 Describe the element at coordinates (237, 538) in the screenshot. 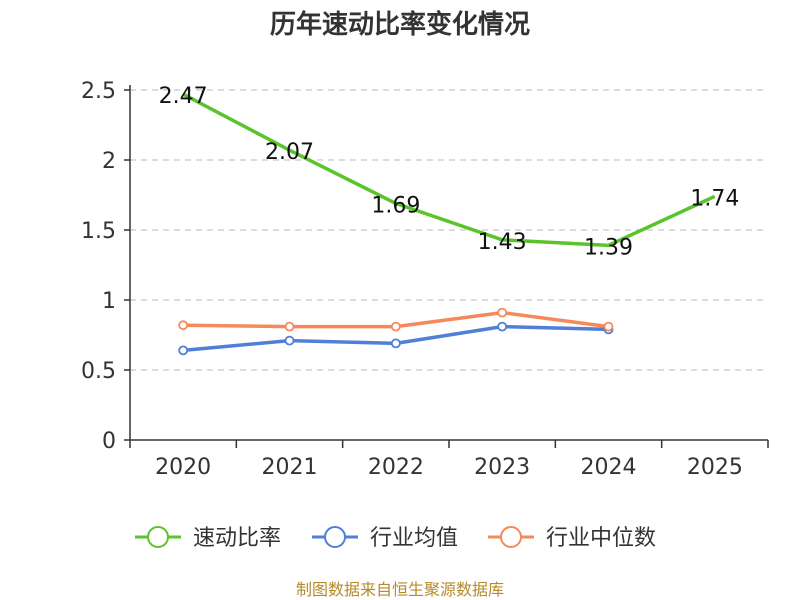

I see `legend-label: 速动比率` at that location.